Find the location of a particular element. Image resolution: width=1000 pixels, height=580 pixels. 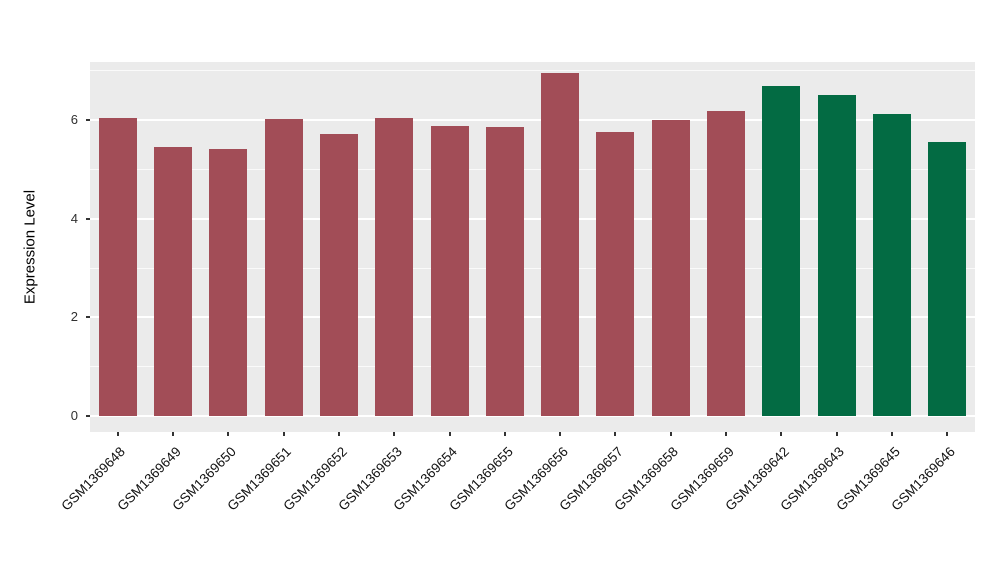

bar-GSM1369656 is located at coordinates (560, 244).